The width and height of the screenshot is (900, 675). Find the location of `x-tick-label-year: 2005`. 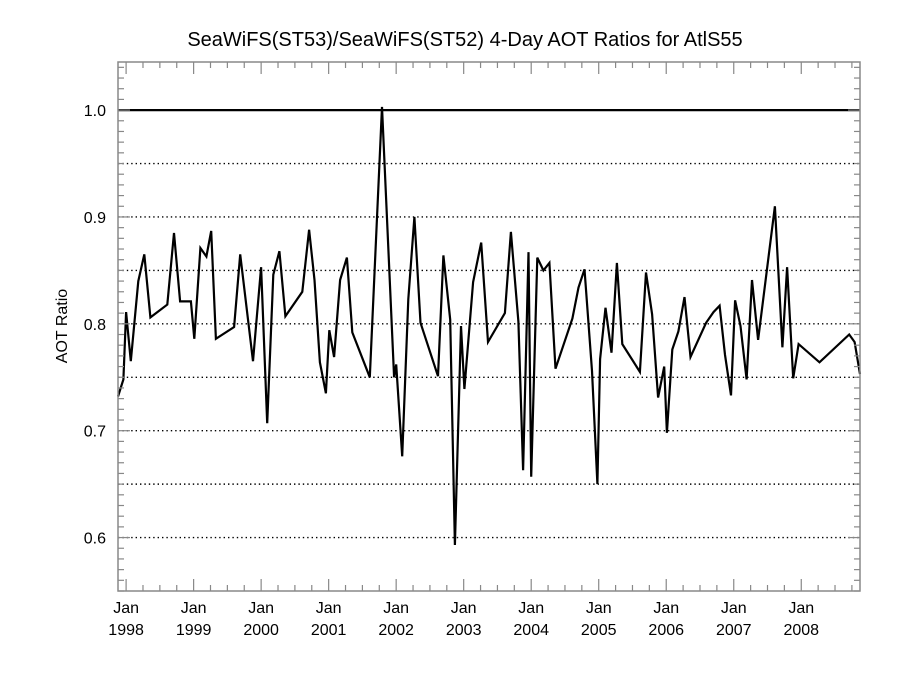

x-tick-label-year: 2005 is located at coordinates (599, 630).